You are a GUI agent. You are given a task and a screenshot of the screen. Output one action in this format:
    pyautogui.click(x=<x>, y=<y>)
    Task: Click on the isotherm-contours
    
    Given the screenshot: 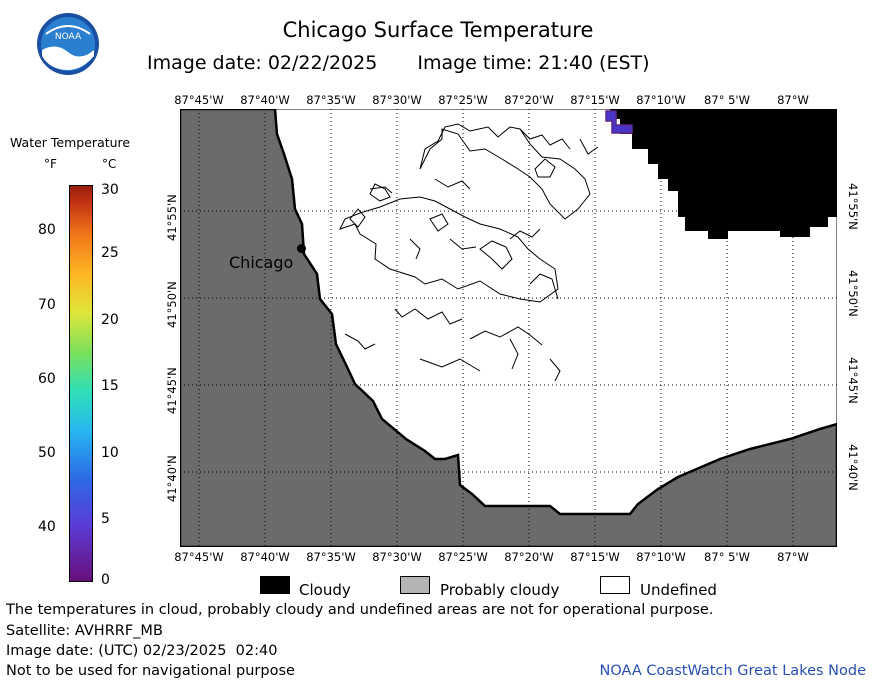 What is the action you would take?
    pyautogui.click(x=469, y=252)
    